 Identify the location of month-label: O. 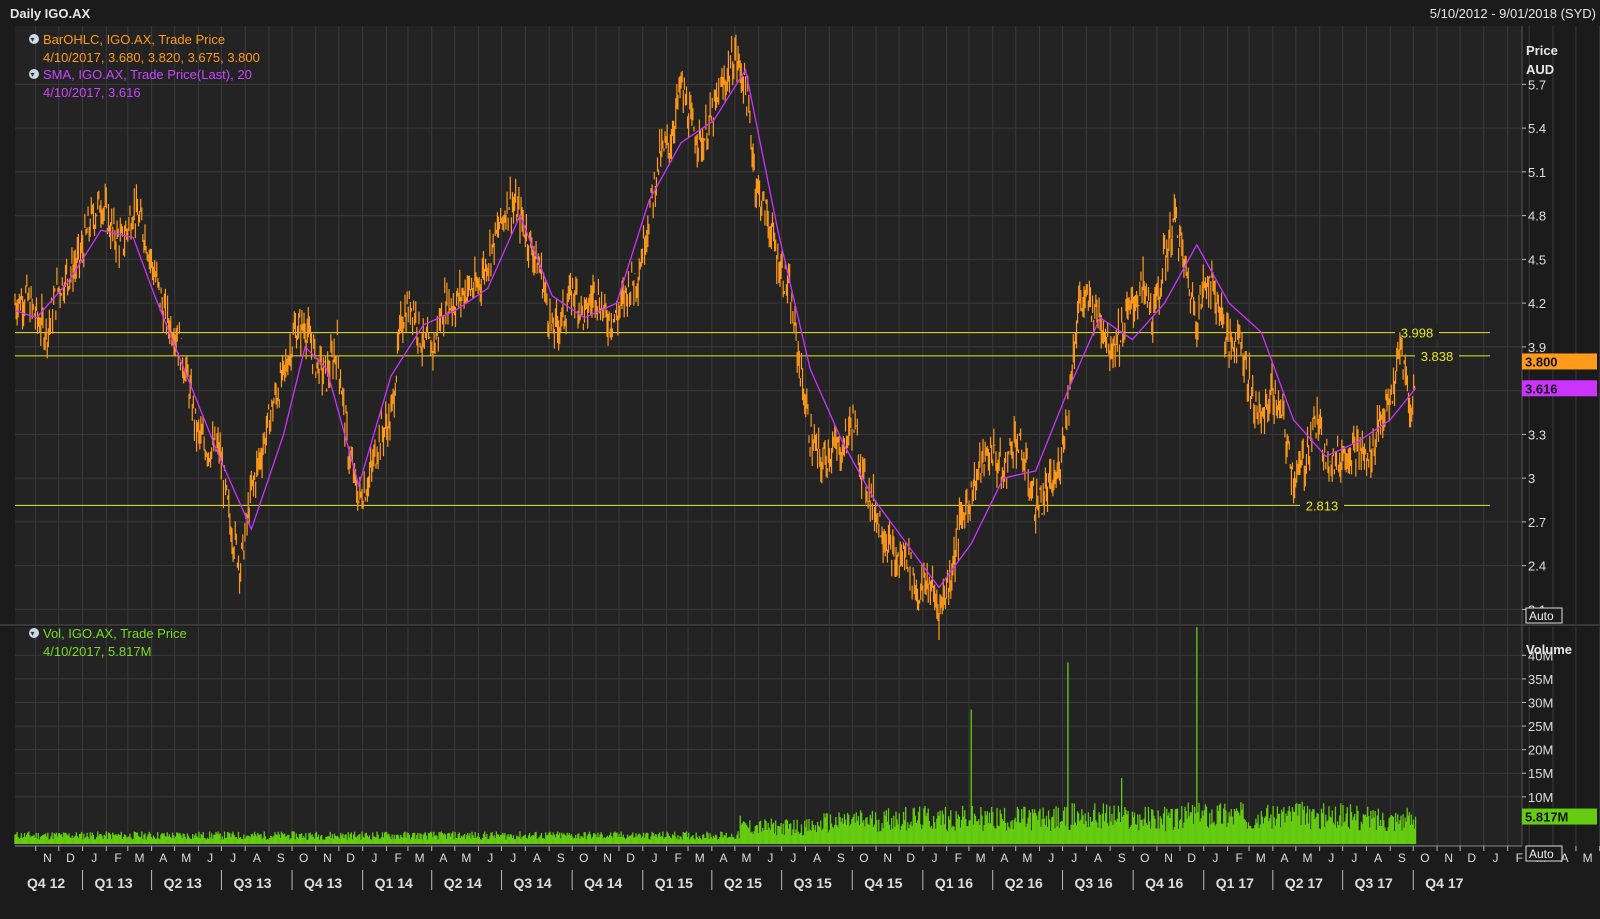
(303, 858).